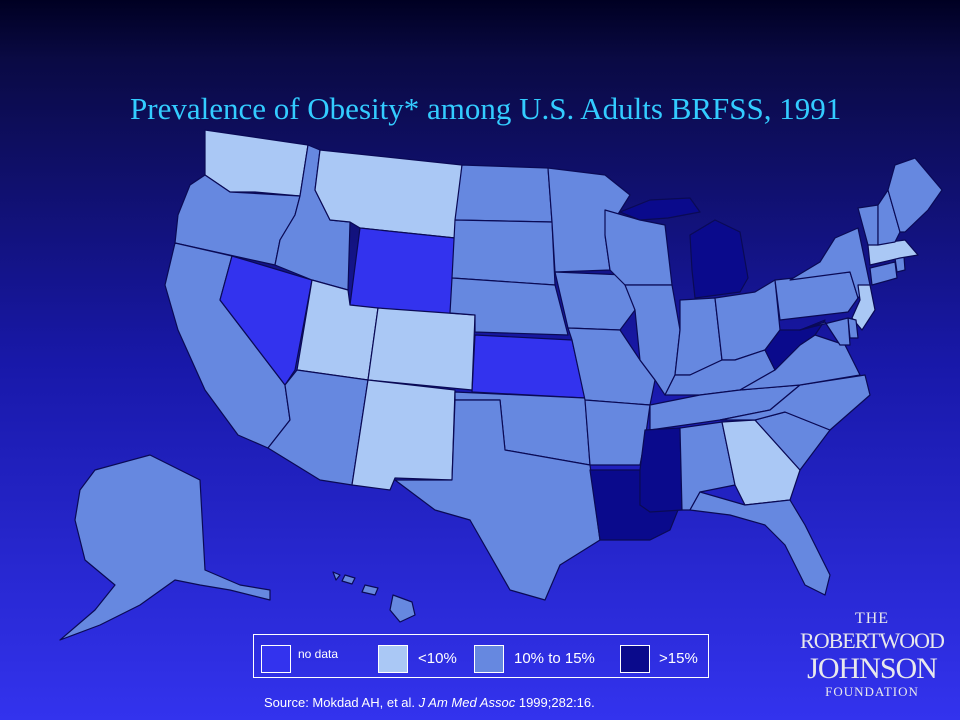 Image resolution: width=960 pixels, height=720 pixels. I want to click on state-south-dakota, so click(503, 252).